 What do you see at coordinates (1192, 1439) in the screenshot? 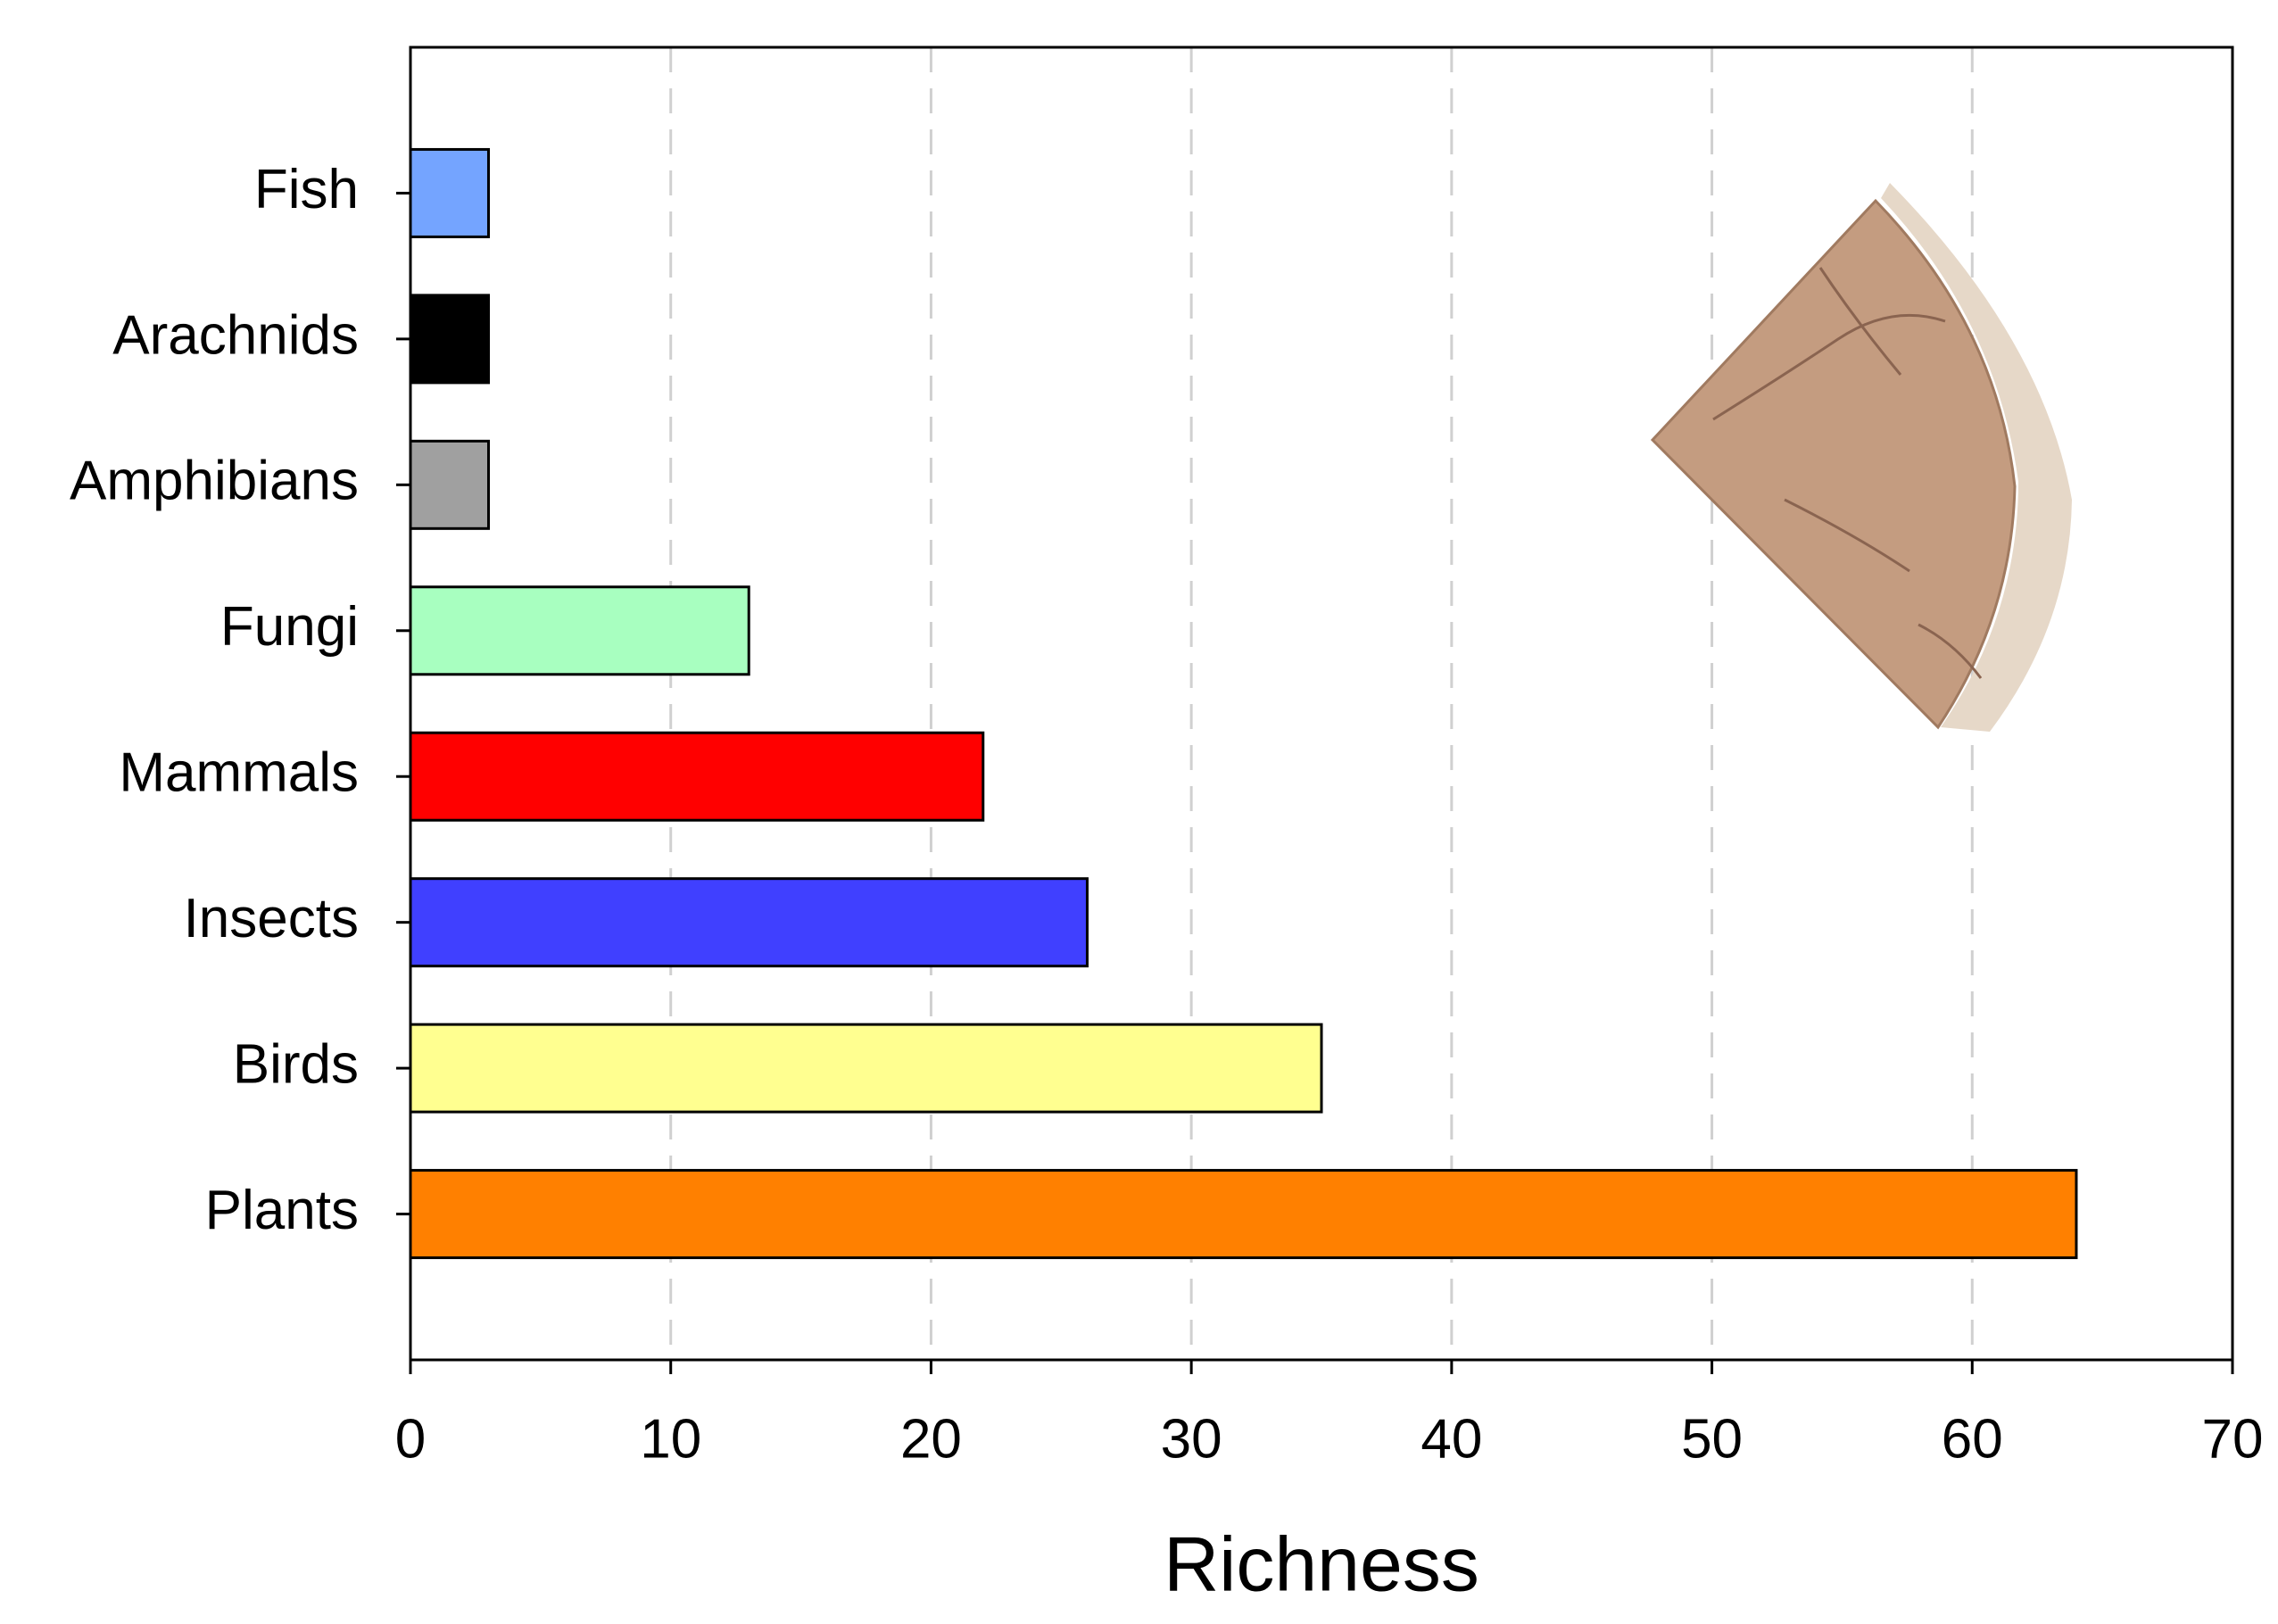
I see `x-tick-label: 30` at bounding box center [1192, 1439].